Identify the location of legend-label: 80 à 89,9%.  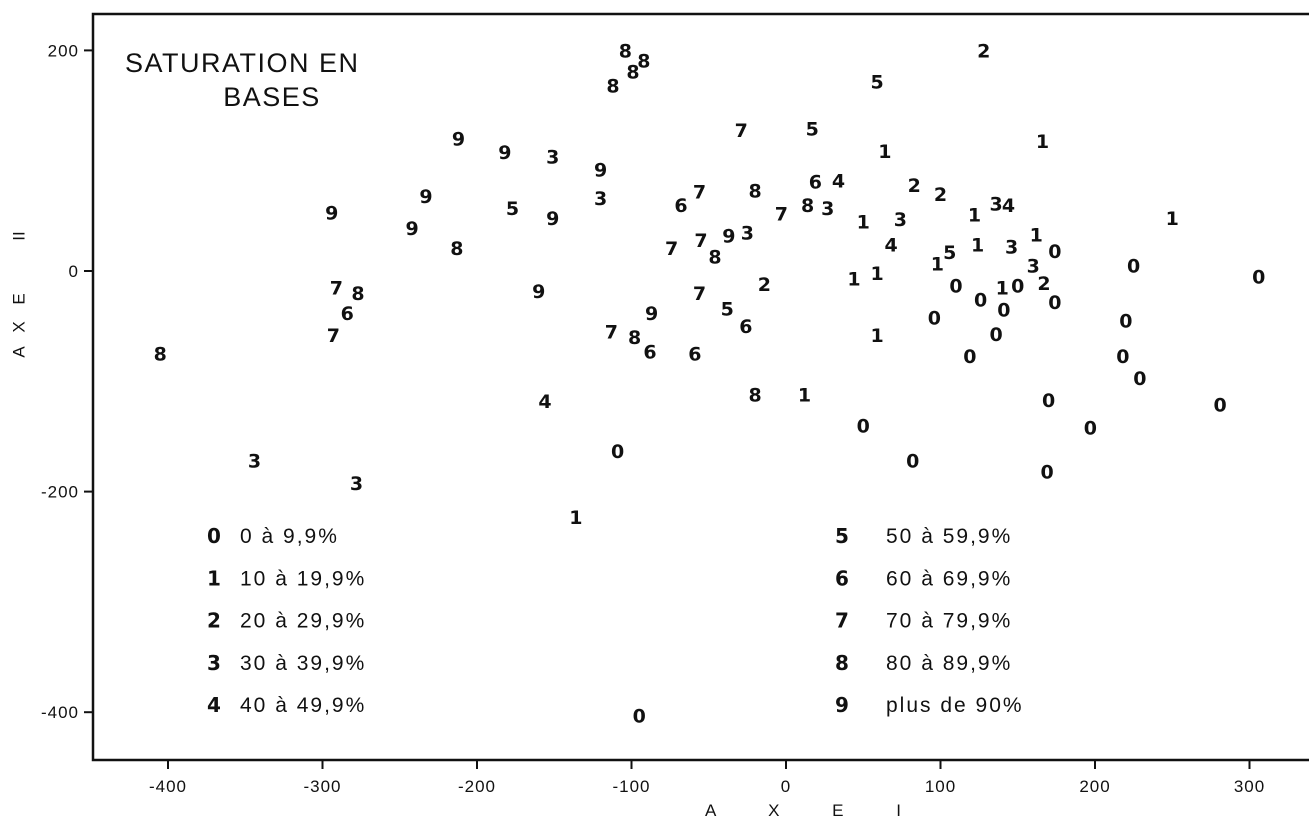
(949, 663).